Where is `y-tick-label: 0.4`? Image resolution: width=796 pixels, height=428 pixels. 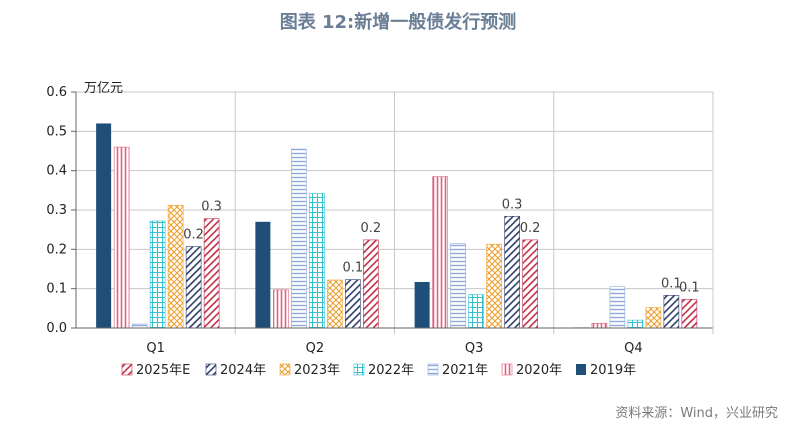 y-tick-label: 0.4 is located at coordinates (56, 171).